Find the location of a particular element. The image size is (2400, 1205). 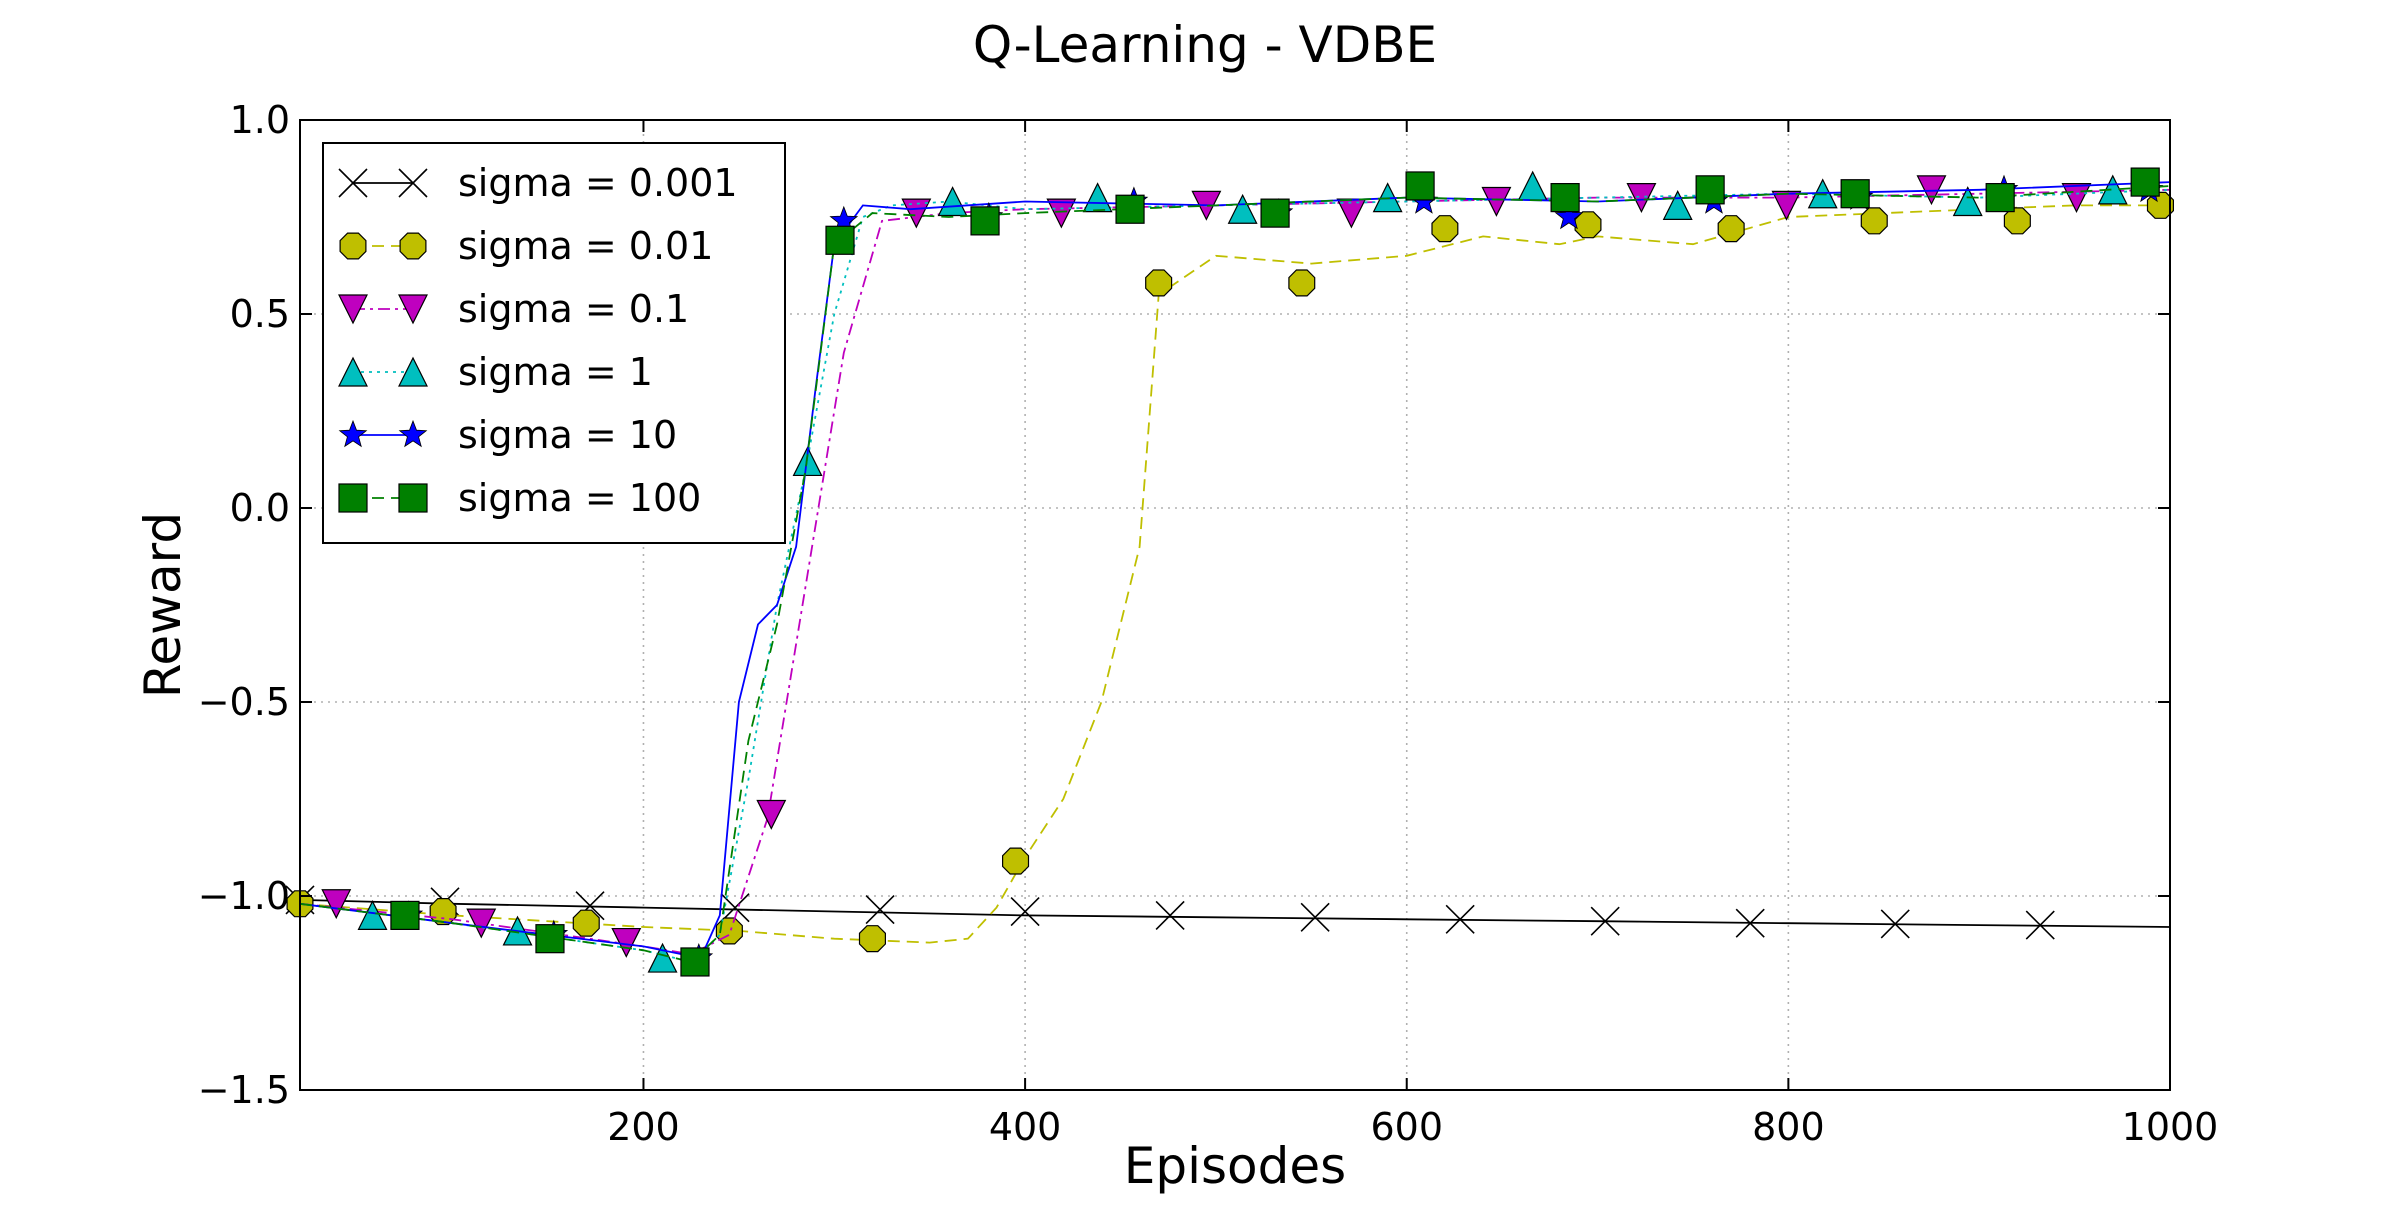

legend-label: sigma = 0.001 is located at coordinates (598, 183).